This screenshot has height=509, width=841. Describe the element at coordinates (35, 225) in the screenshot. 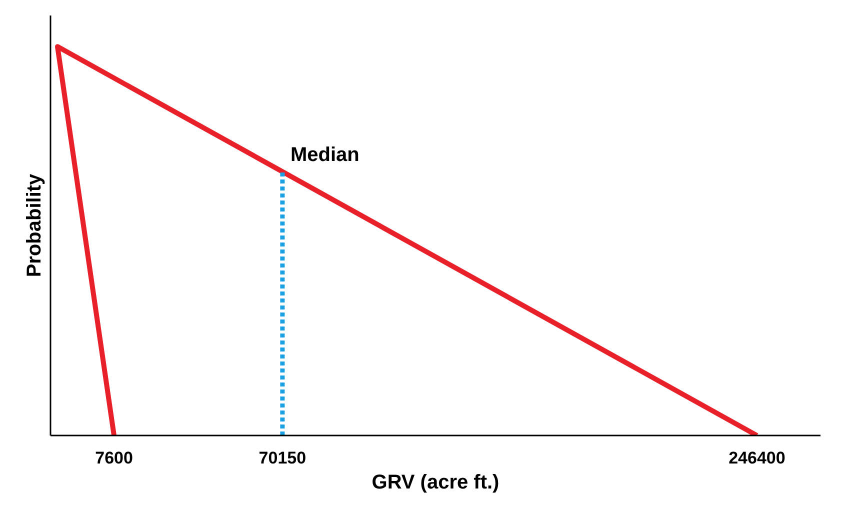

I see `y-axis-title: Probability` at that location.